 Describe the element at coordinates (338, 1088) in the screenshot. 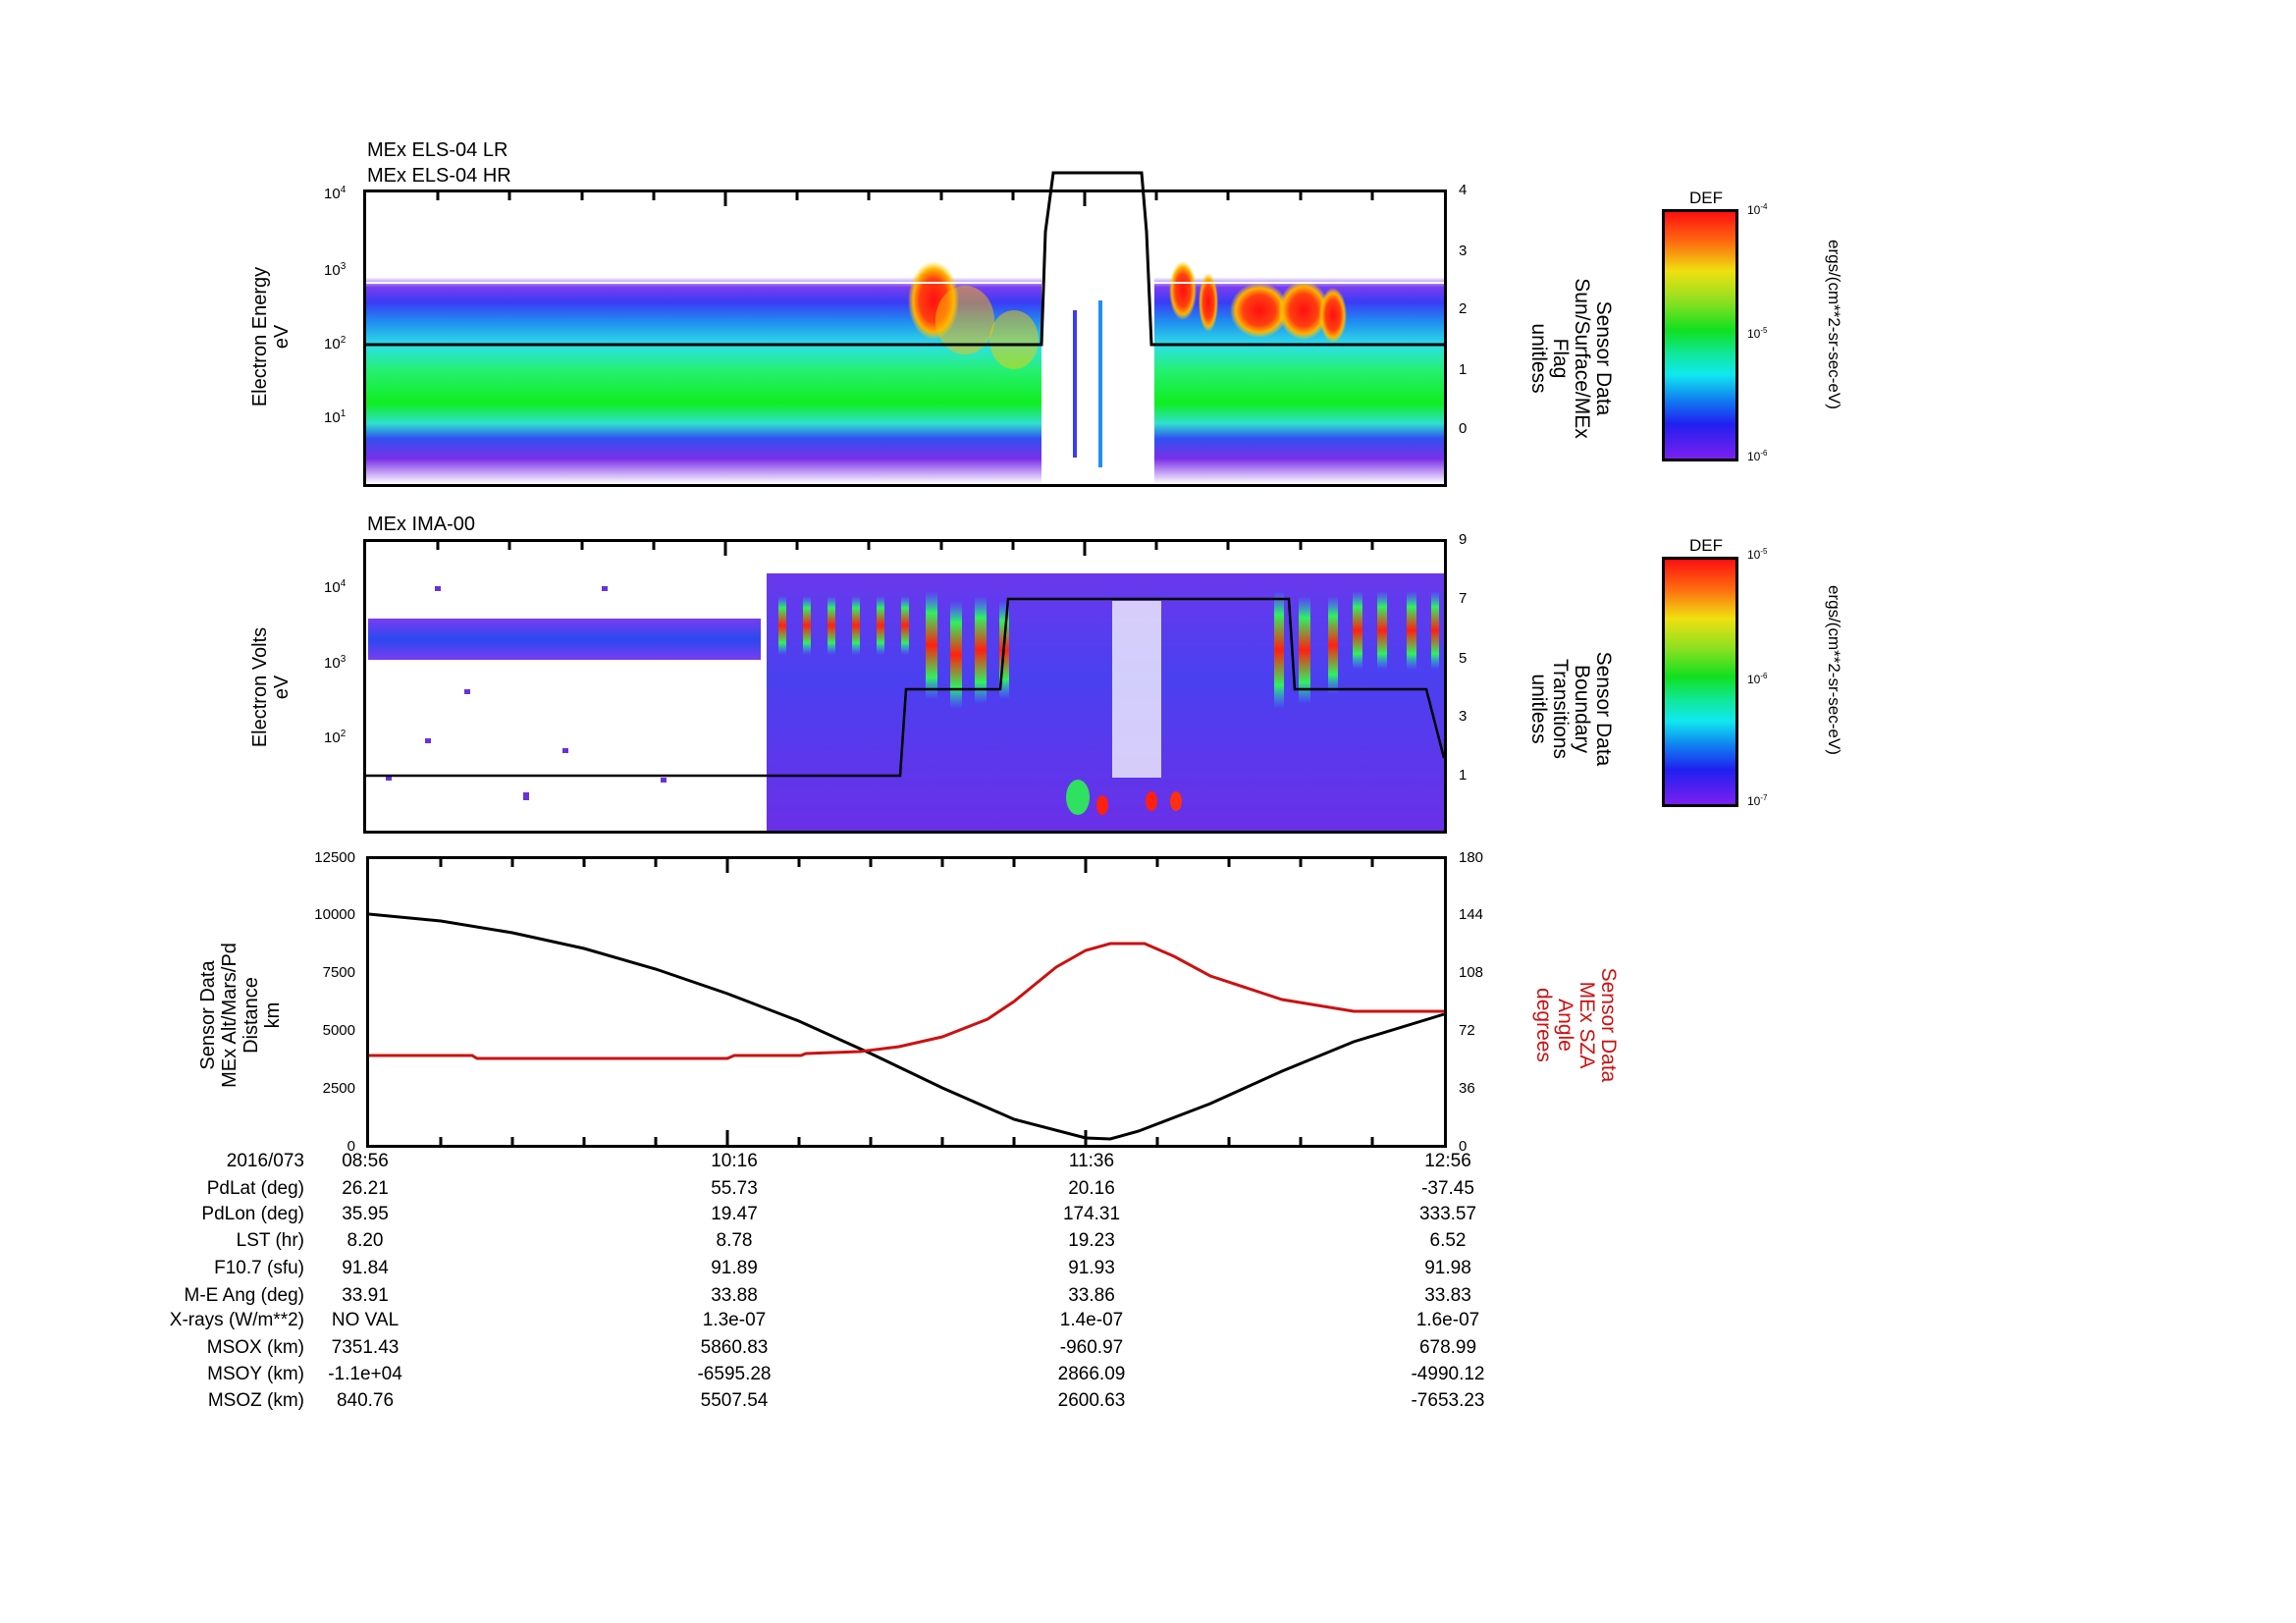

I see `orbit-ytick-2500: 2500` at that location.